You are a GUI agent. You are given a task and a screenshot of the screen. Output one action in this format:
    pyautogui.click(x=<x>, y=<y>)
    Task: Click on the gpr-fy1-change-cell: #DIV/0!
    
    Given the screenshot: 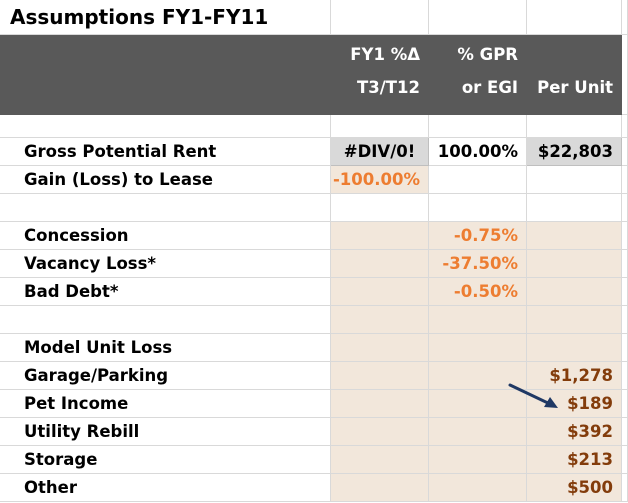 What is the action you would take?
    pyautogui.click(x=380, y=152)
    